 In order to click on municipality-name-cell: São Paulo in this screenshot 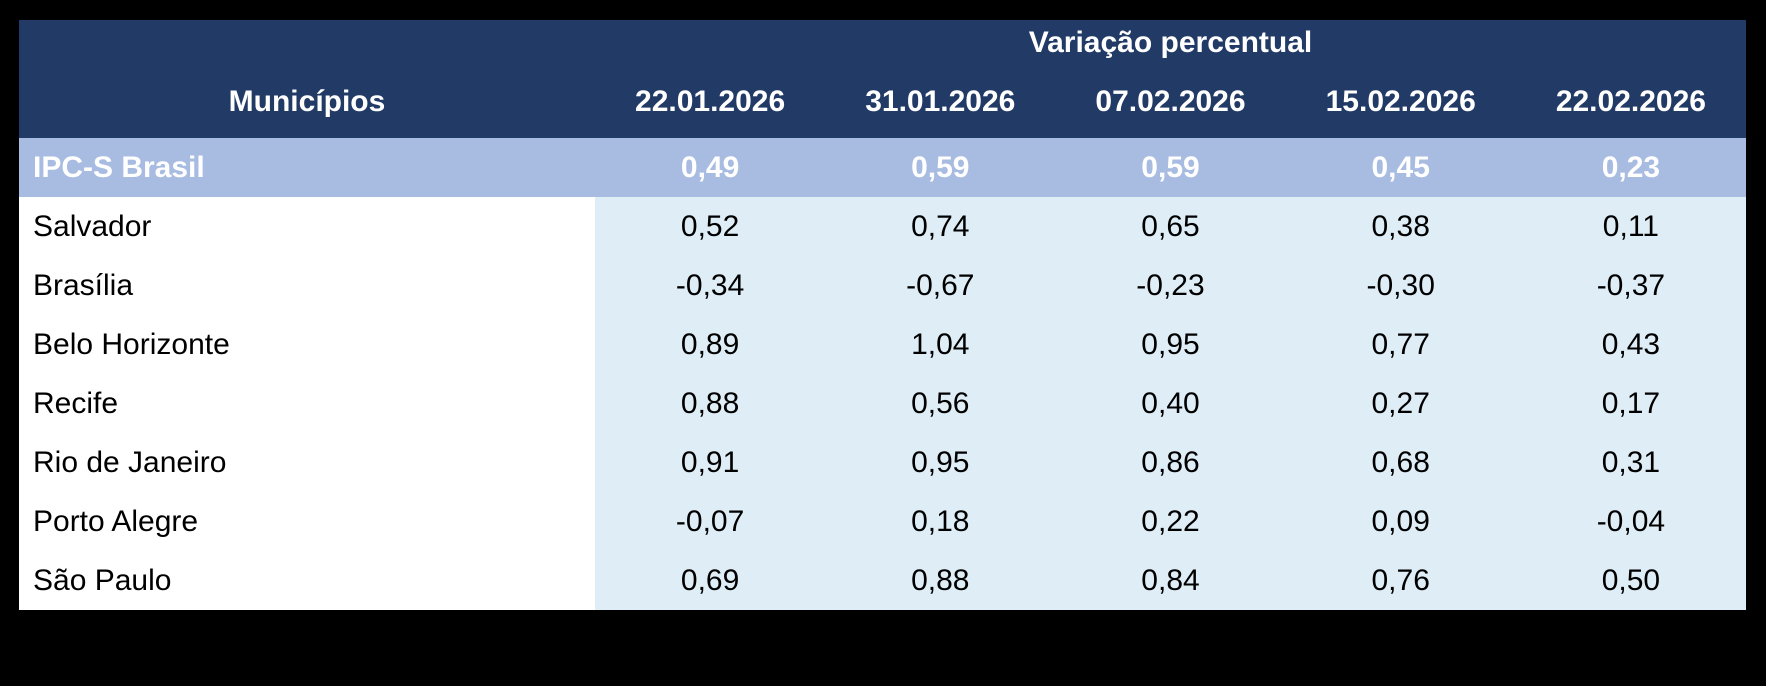, I will do `click(307, 580)`.